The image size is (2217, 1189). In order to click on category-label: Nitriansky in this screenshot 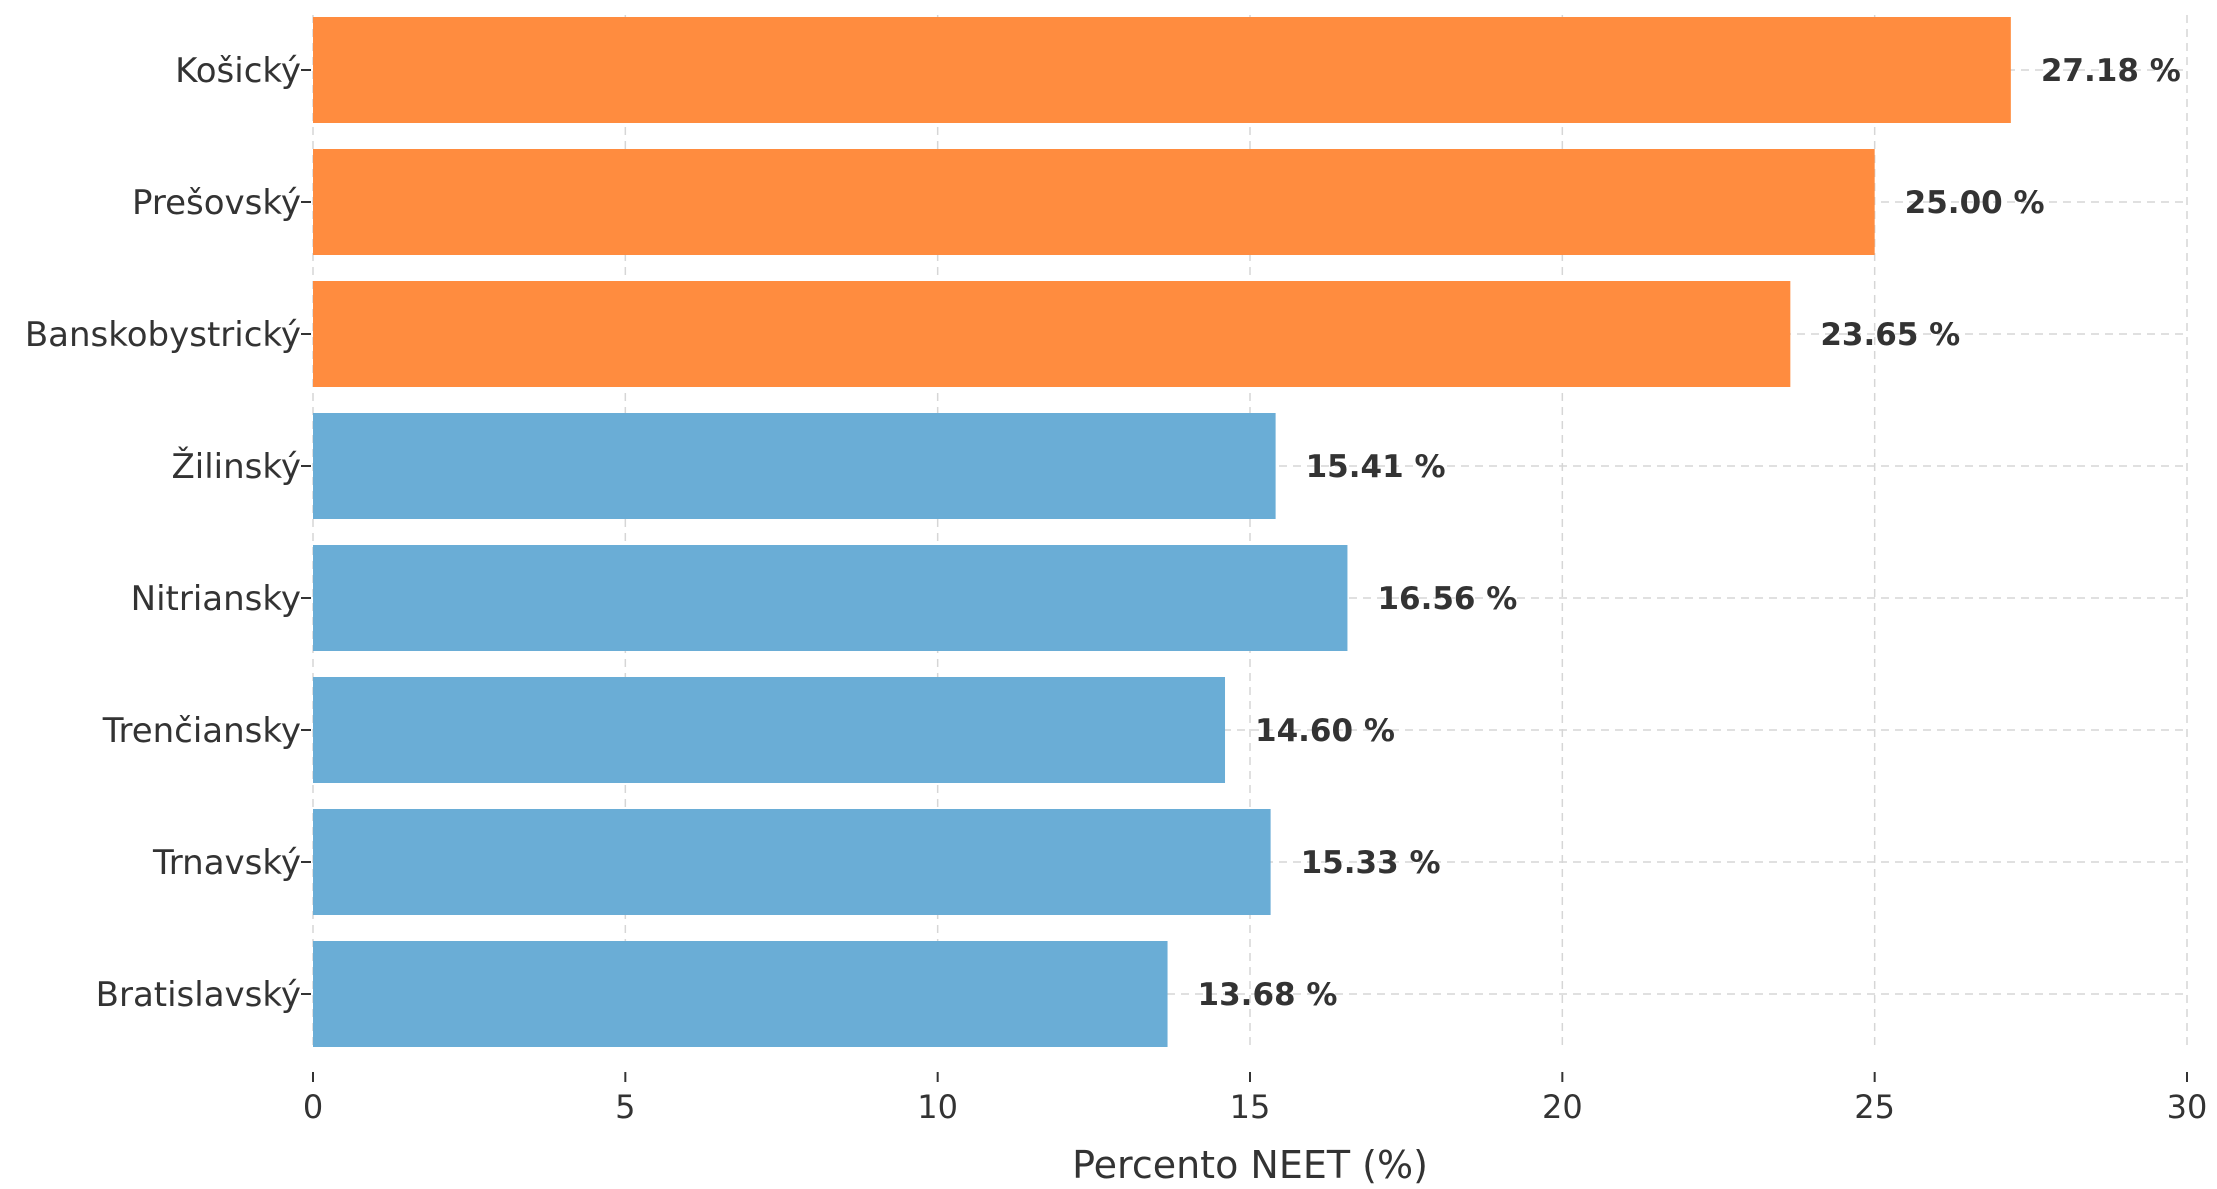, I will do `click(216, 599)`.